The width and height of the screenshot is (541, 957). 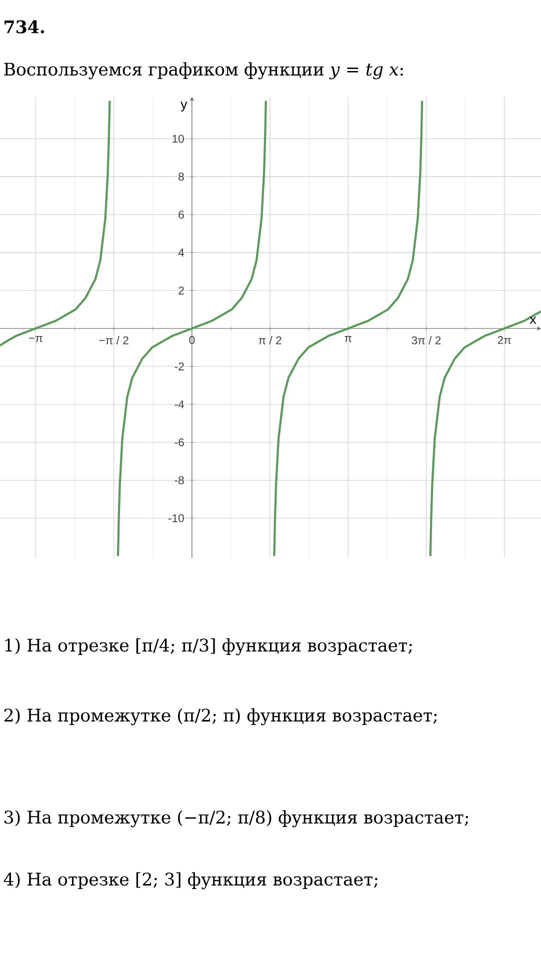 I want to click on chart-title: Воспользуемся графиком функции y = tg x:, so click(x=203, y=71).